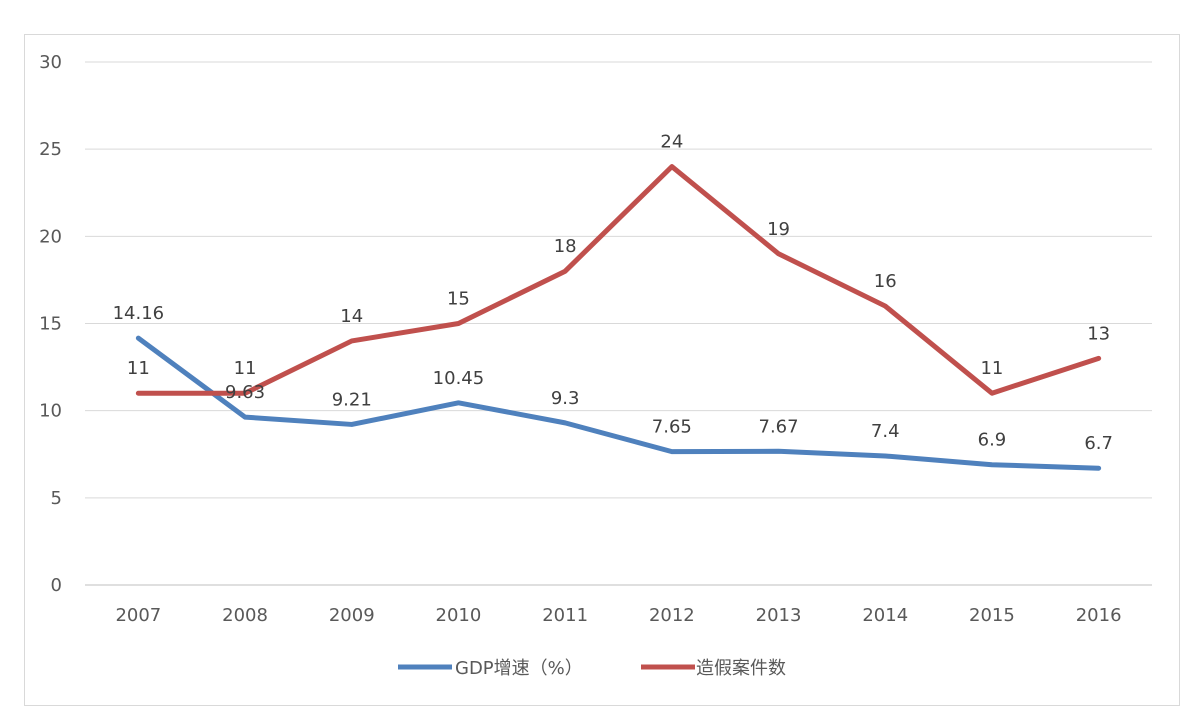 The height and width of the screenshot is (714, 1193). What do you see at coordinates (741, 668) in the screenshot?
I see `legend-label: 造假案件数` at bounding box center [741, 668].